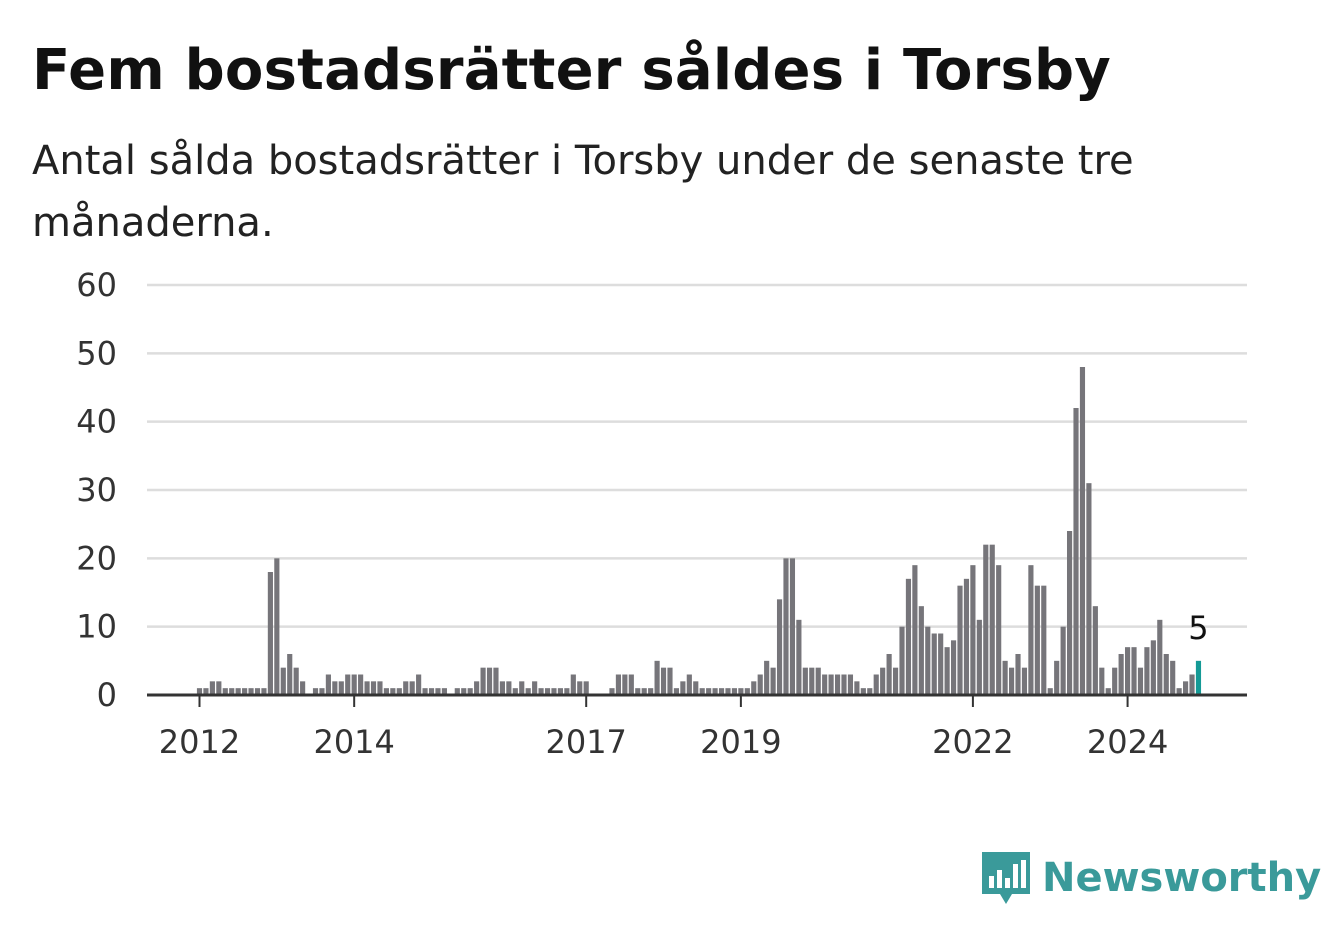  I want to click on x-tick-label: 2012, so click(199, 742).